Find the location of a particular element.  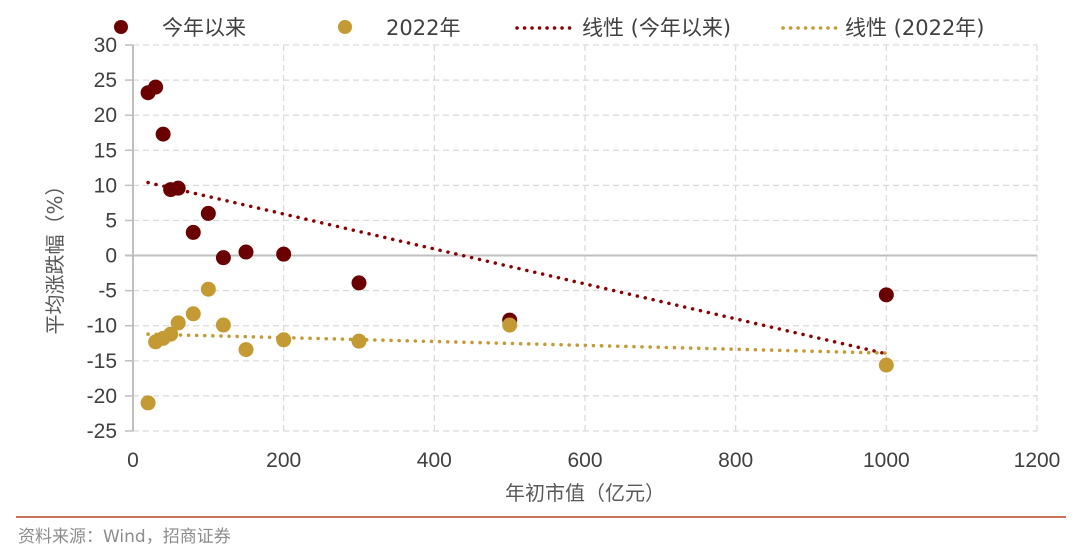

y-tick-label: -5 is located at coordinates (107, 291).